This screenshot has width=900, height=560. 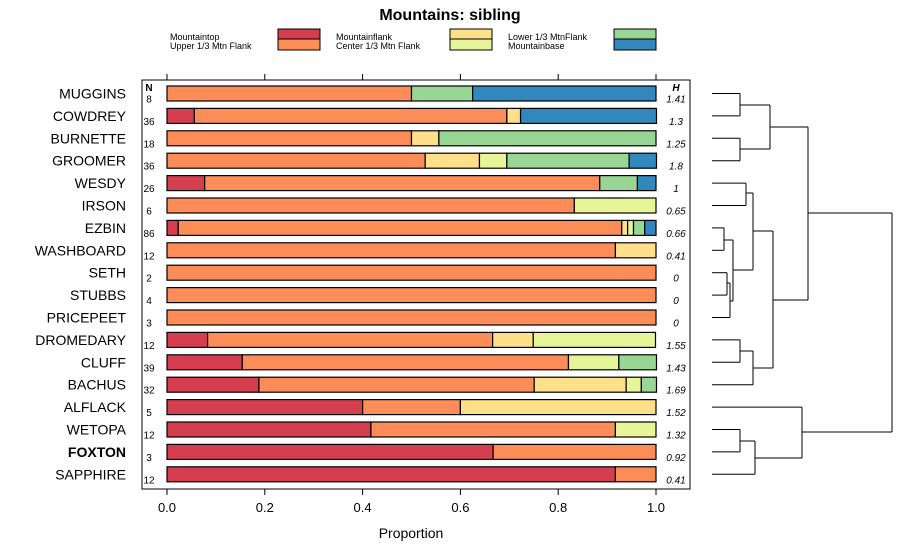 What do you see at coordinates (149, 189) in the screenshot?
I see `row-n-value: 26` at bounding box center [149, 189].